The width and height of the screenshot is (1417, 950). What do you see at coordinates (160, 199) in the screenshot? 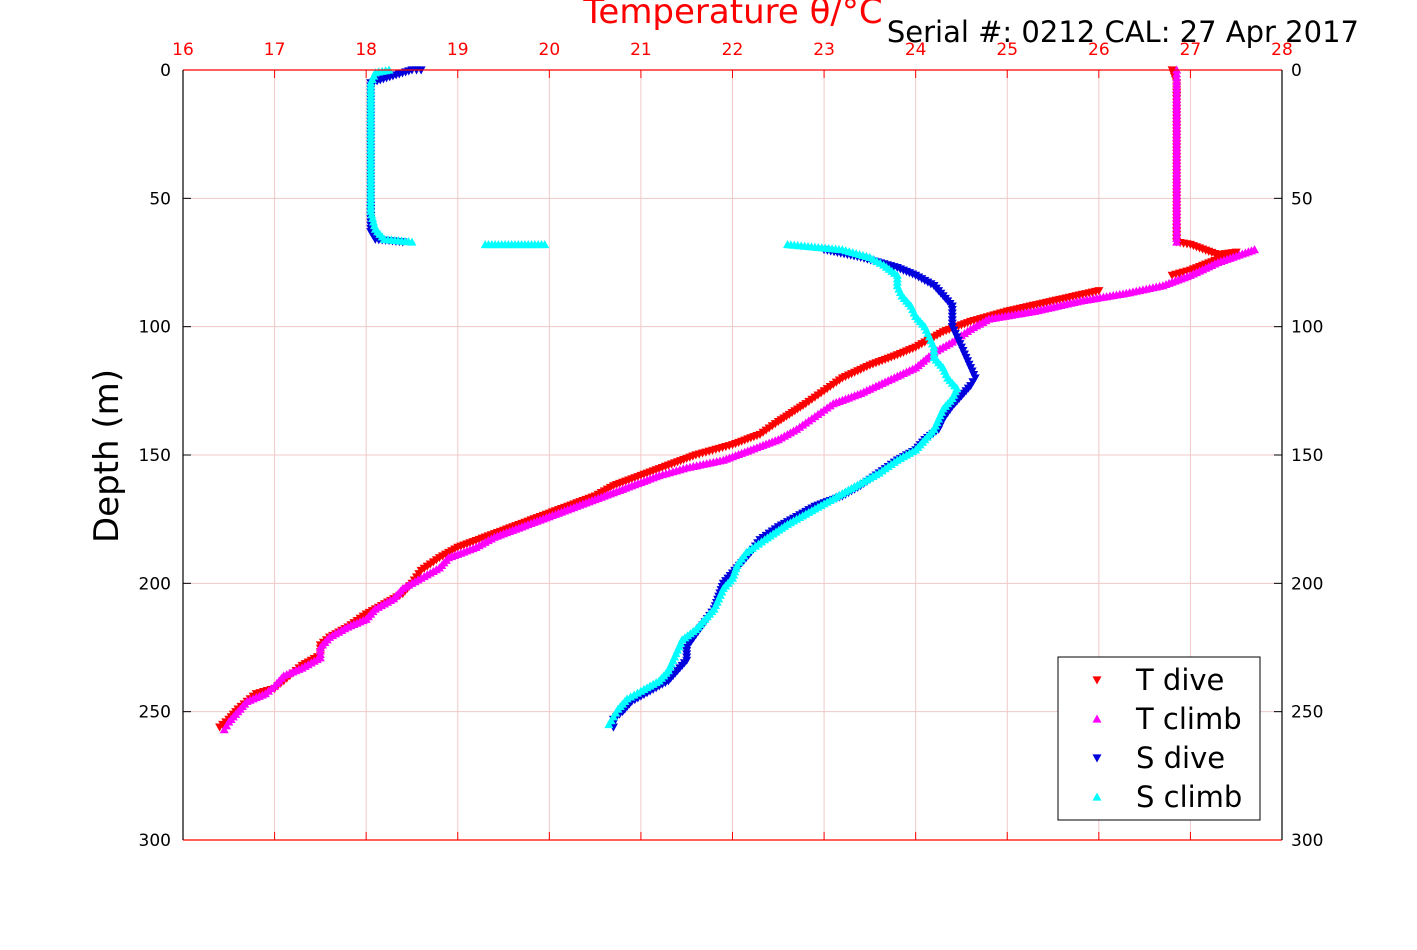
I see `y-tick-label-left: 50` at bounding box center [160, 199].